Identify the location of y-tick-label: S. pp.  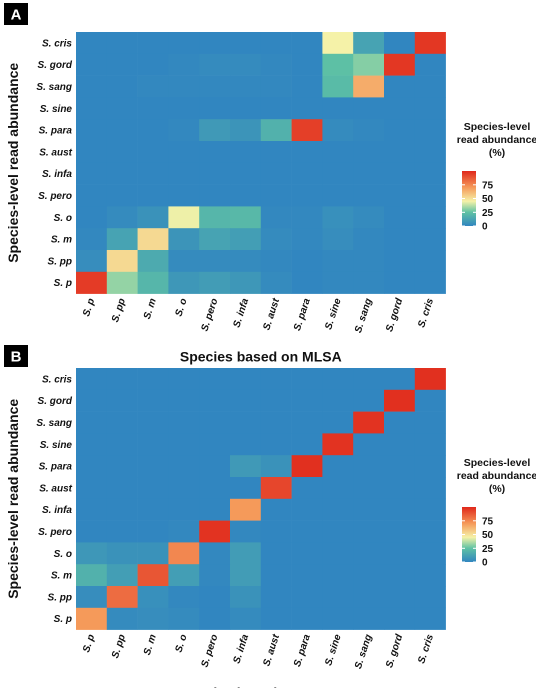
(60, 261).